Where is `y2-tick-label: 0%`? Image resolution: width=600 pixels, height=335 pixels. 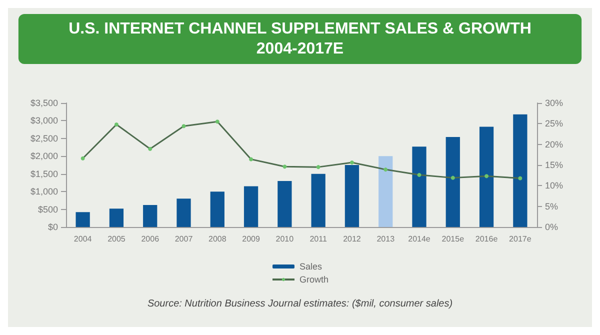
y2-tick-label: 0% is located at coordinates (551, 227).